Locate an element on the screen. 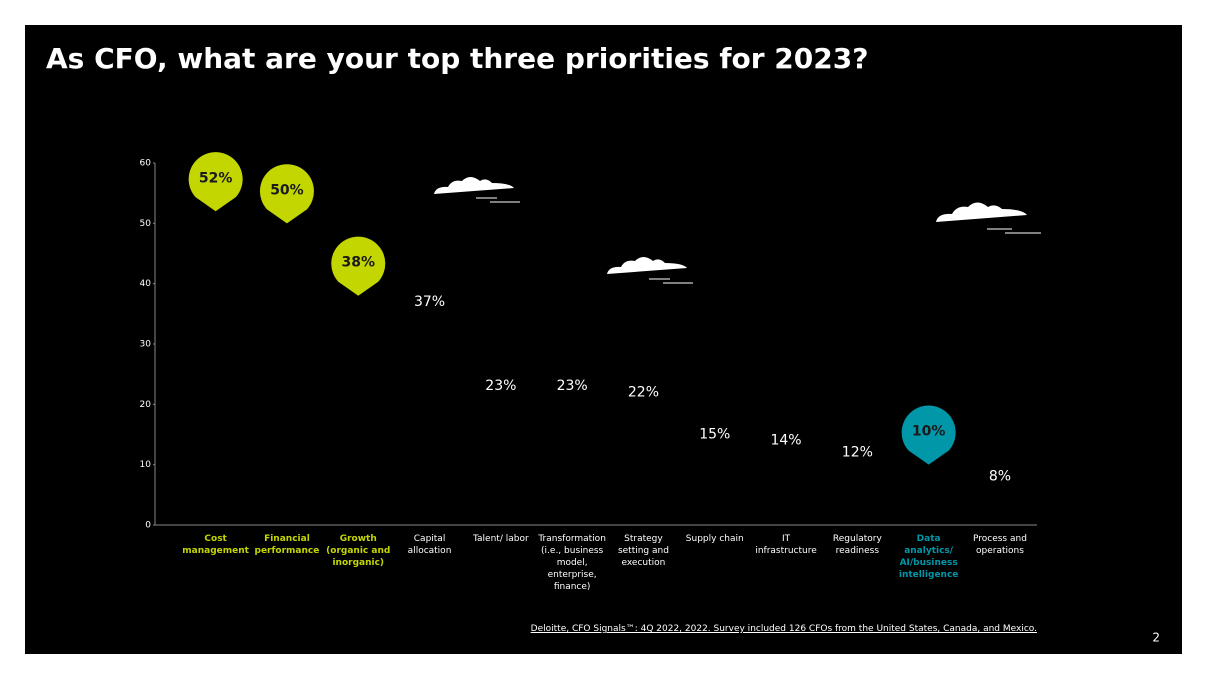 Image resolution: width=1207 pixels, height=679 pixels. value-label: 14% is located at coordinates (785, 441).